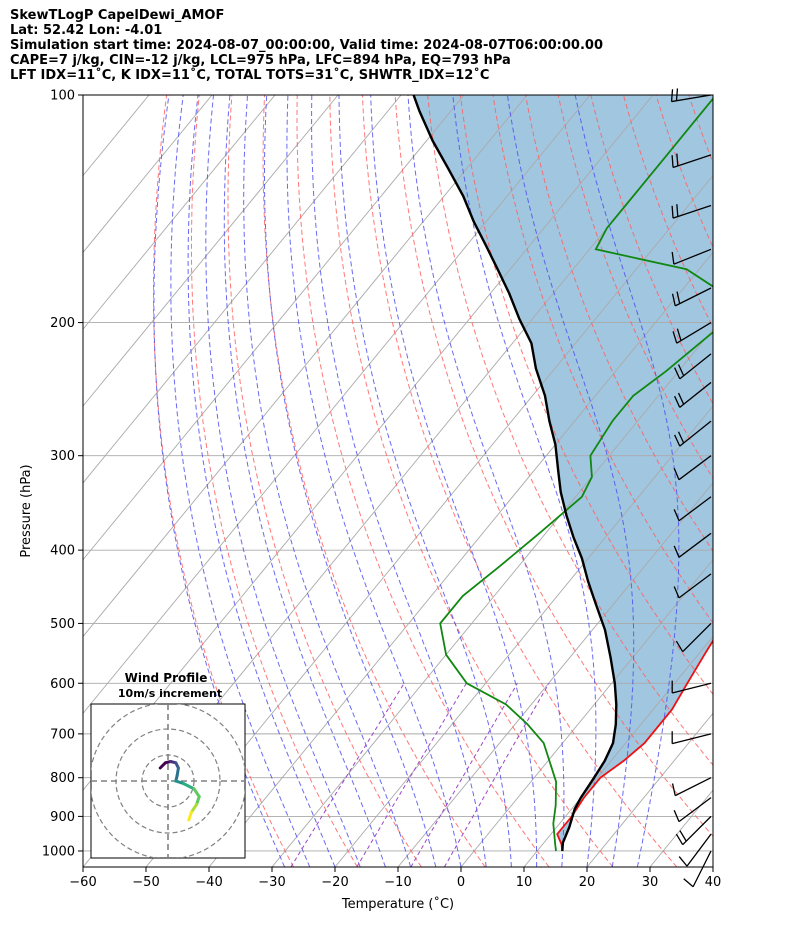 The height and width of the screenshot is (937, 794). I want to click on x-tick-label: −30, so click(271, 882).